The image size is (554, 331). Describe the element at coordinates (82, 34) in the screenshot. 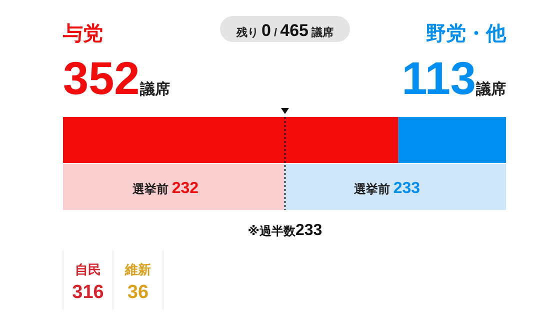

I see `text: 与党` at that location.